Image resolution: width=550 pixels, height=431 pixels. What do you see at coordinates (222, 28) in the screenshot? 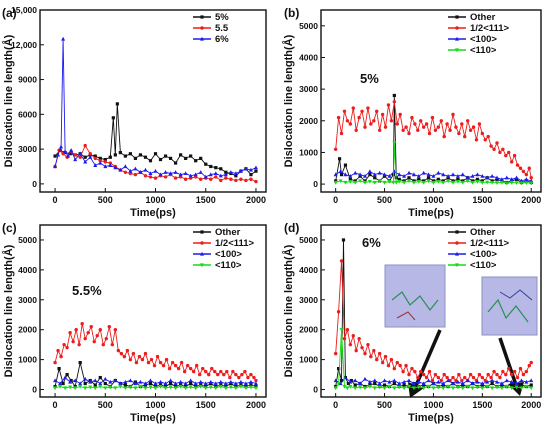
I see `legend-label: 5.5` at bounding box center [222, 28].